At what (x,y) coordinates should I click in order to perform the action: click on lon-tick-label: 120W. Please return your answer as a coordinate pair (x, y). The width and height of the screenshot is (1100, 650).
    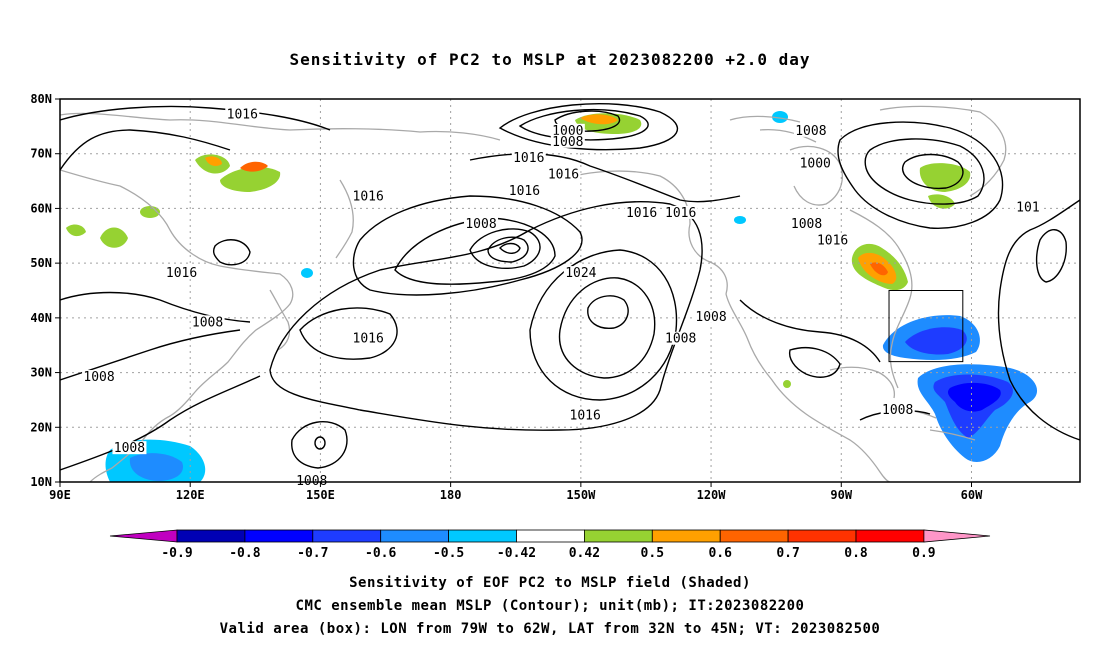
    Looking at the image, I should click on (712, 495).